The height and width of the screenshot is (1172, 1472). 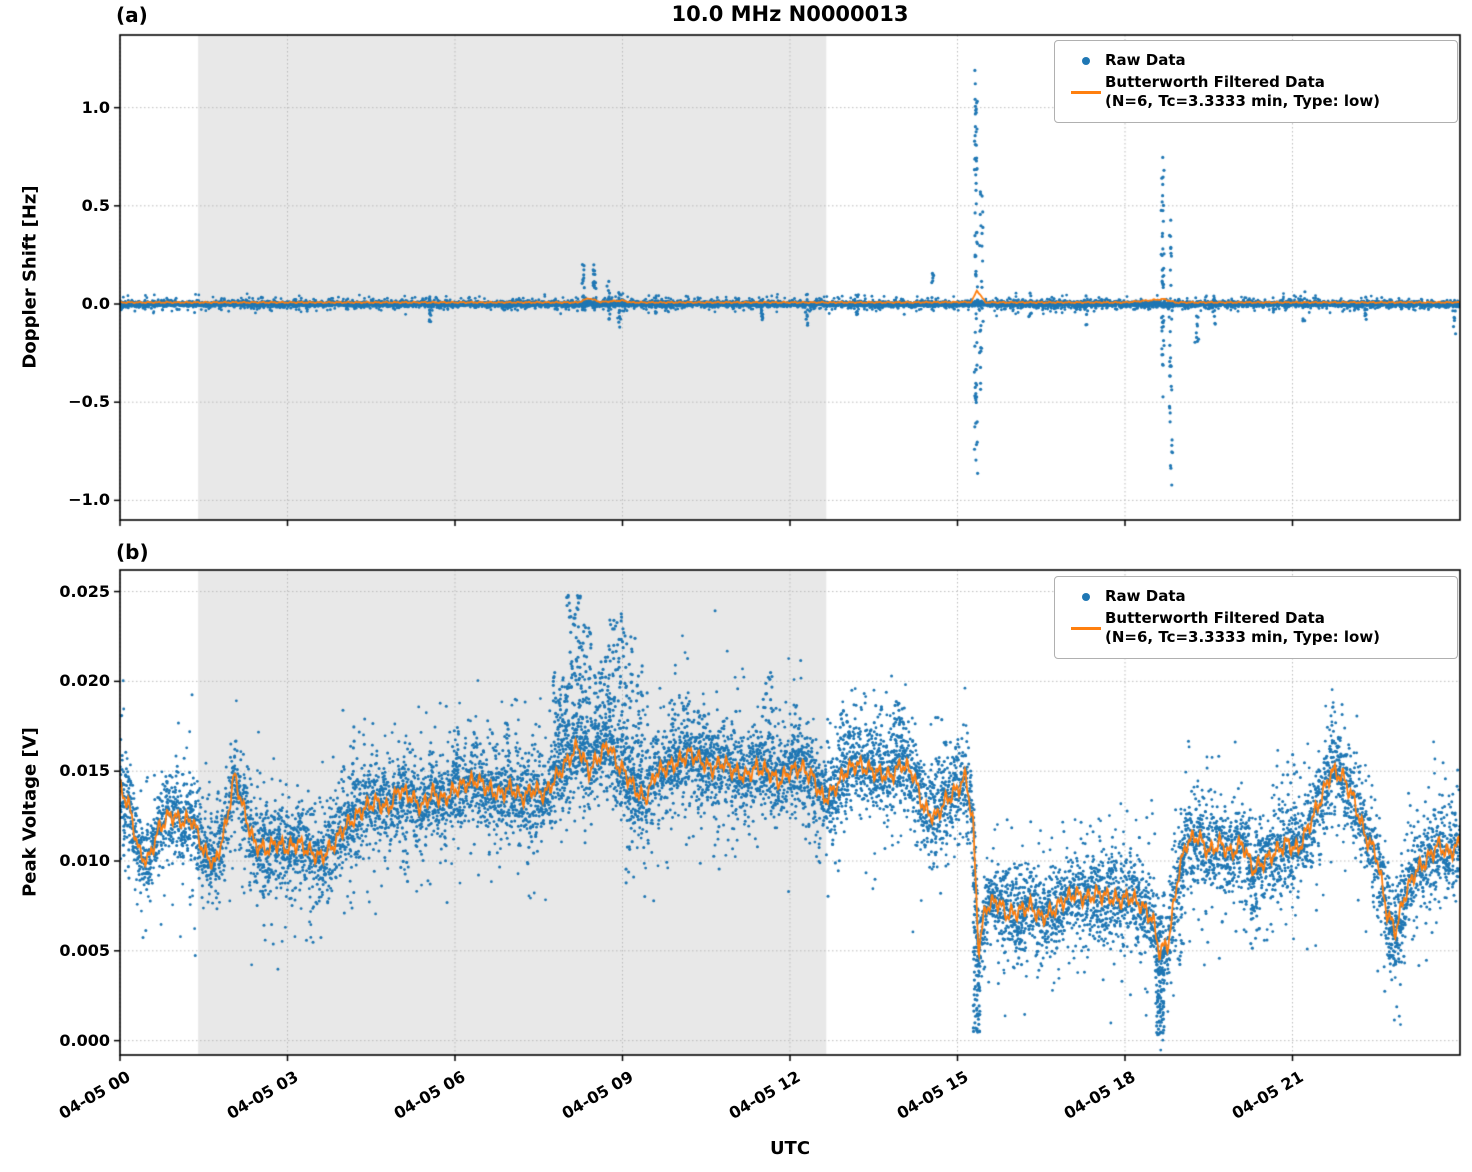 What do you see at coordinates (790, 1148) in the screenshot?
I see `x-axis-label: UTC` at bounding box center [790, 1148].